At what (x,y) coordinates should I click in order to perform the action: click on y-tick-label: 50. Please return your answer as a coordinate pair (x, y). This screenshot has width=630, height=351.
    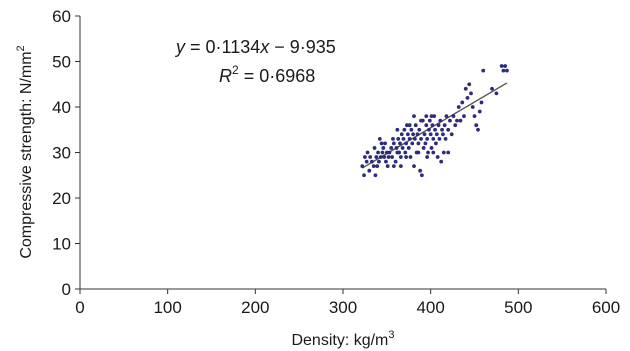
    Looking at the image, I should click on (61, 62).